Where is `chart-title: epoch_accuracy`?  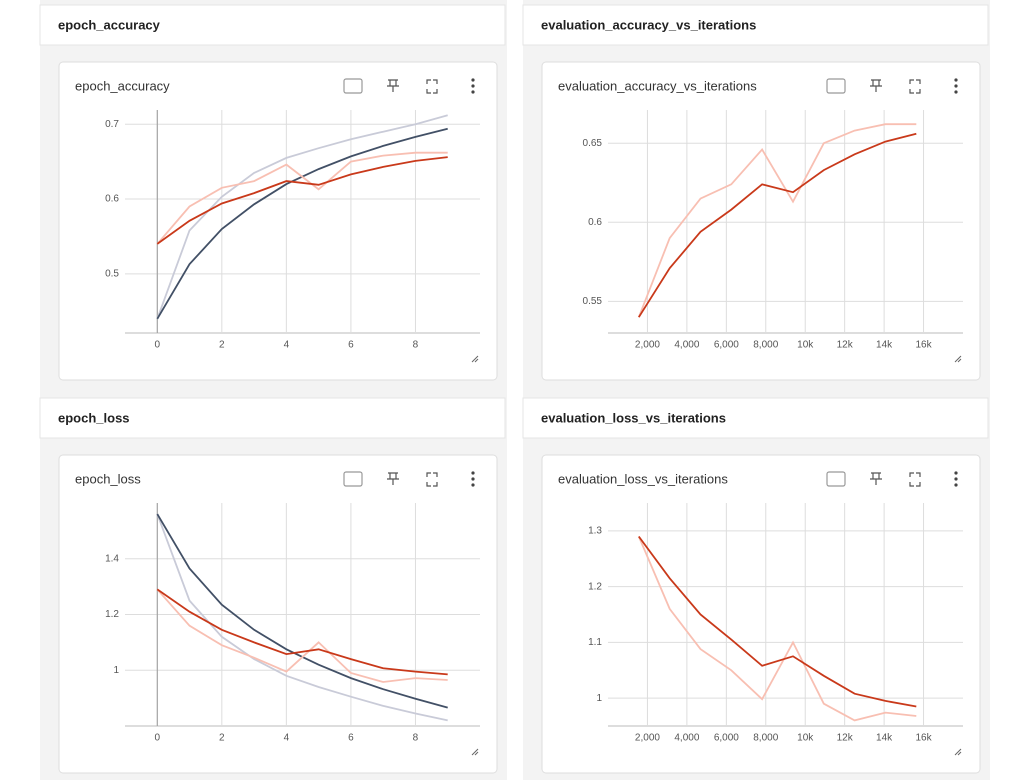
chart-title: epoch_accuracy is located at coordinates (122, 85).